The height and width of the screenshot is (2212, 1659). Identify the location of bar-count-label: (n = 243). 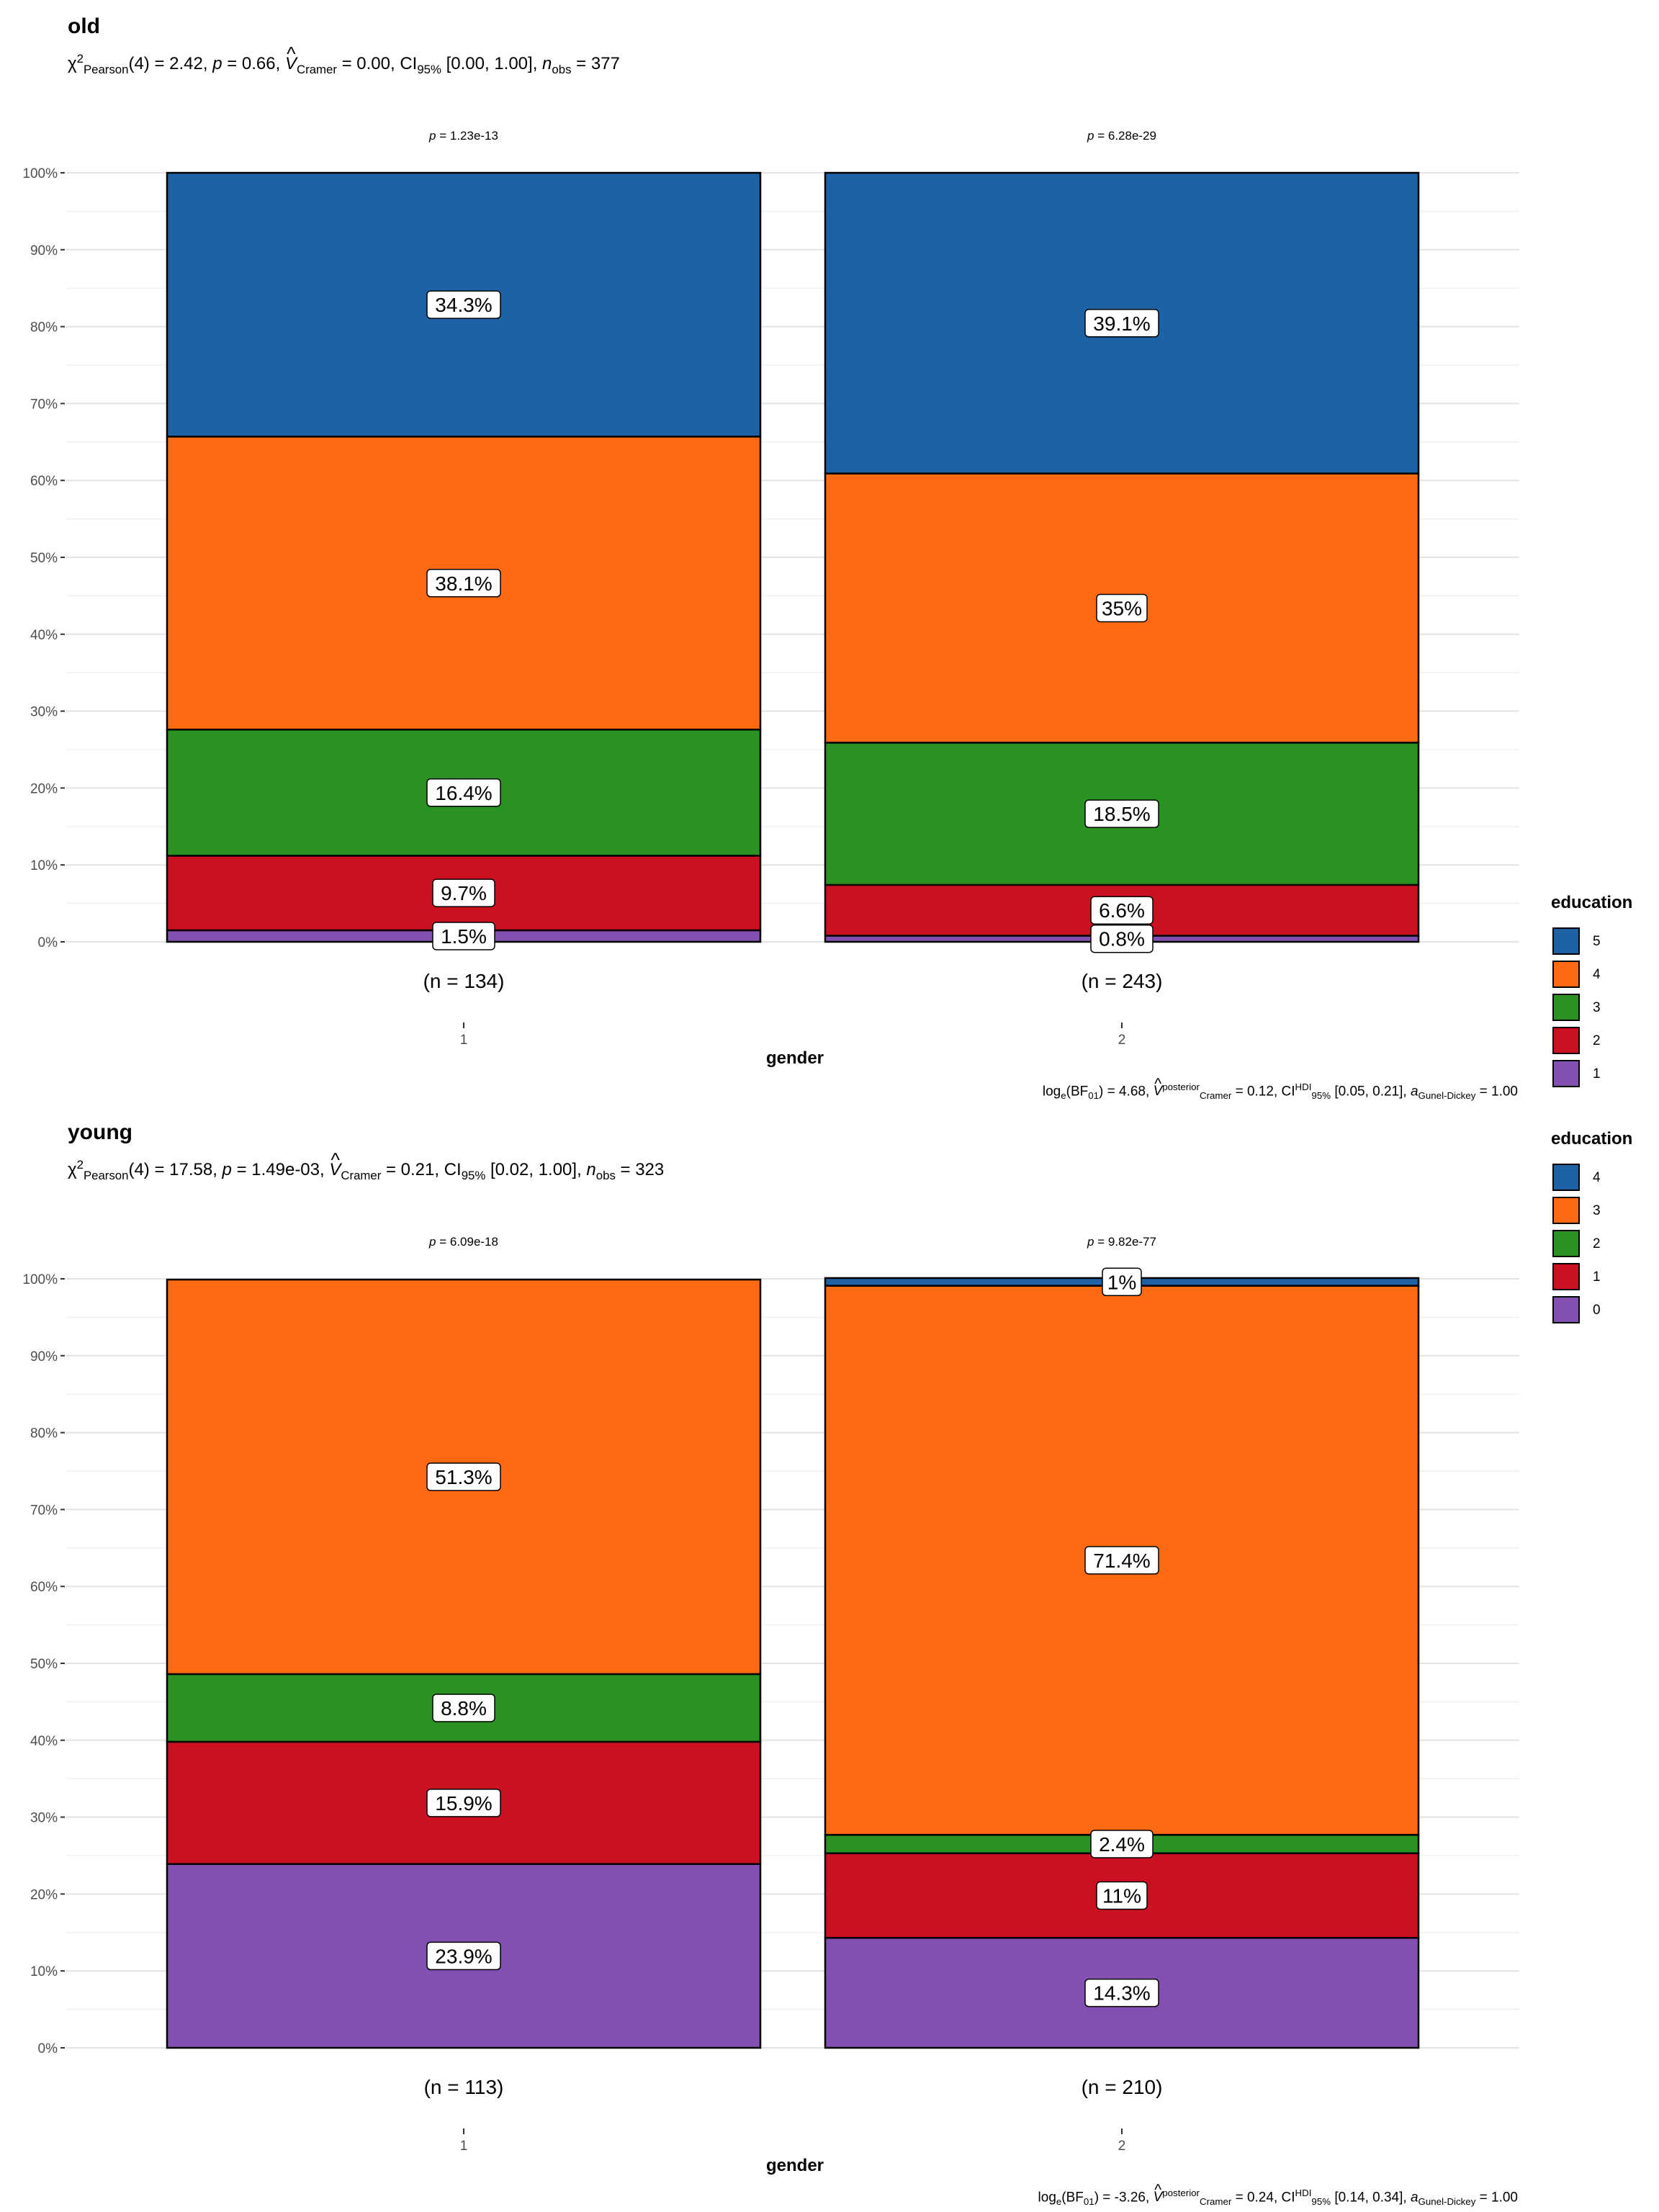
(1122, 981).